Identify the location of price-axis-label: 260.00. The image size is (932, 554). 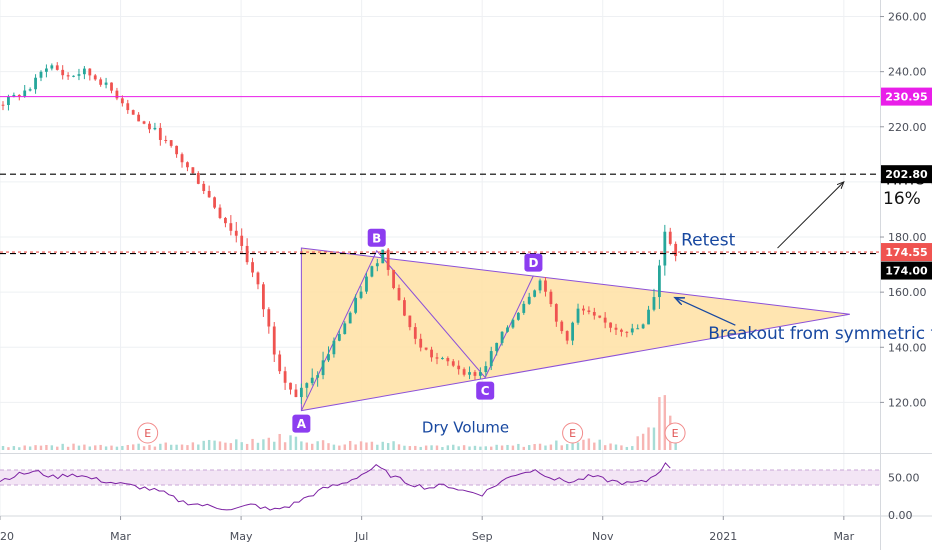
(907, 17).